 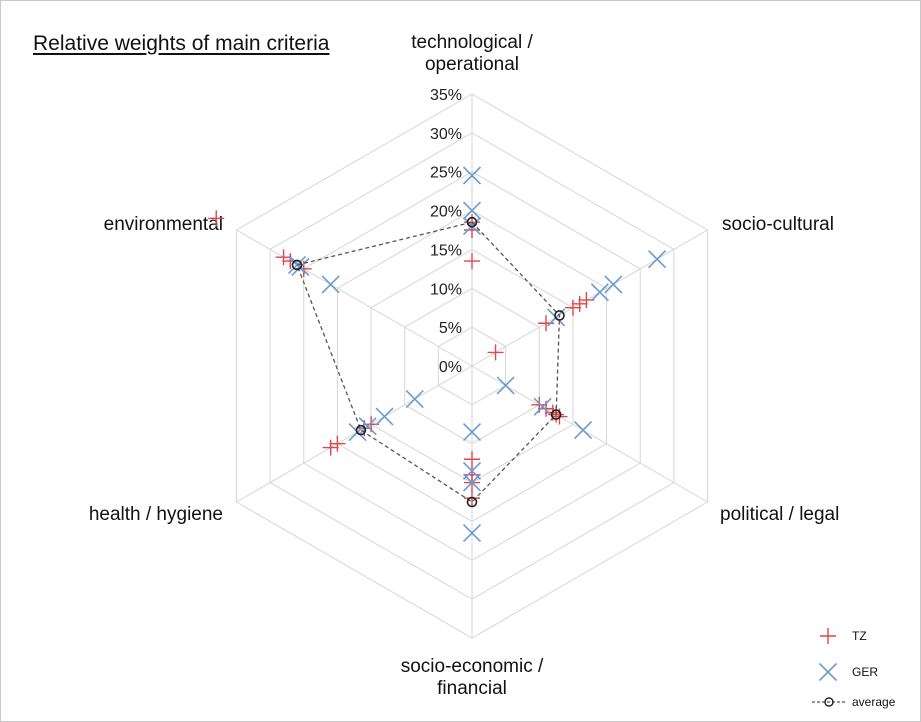 I want to click on axis-label-line: operational, so click(x=472, y=64).